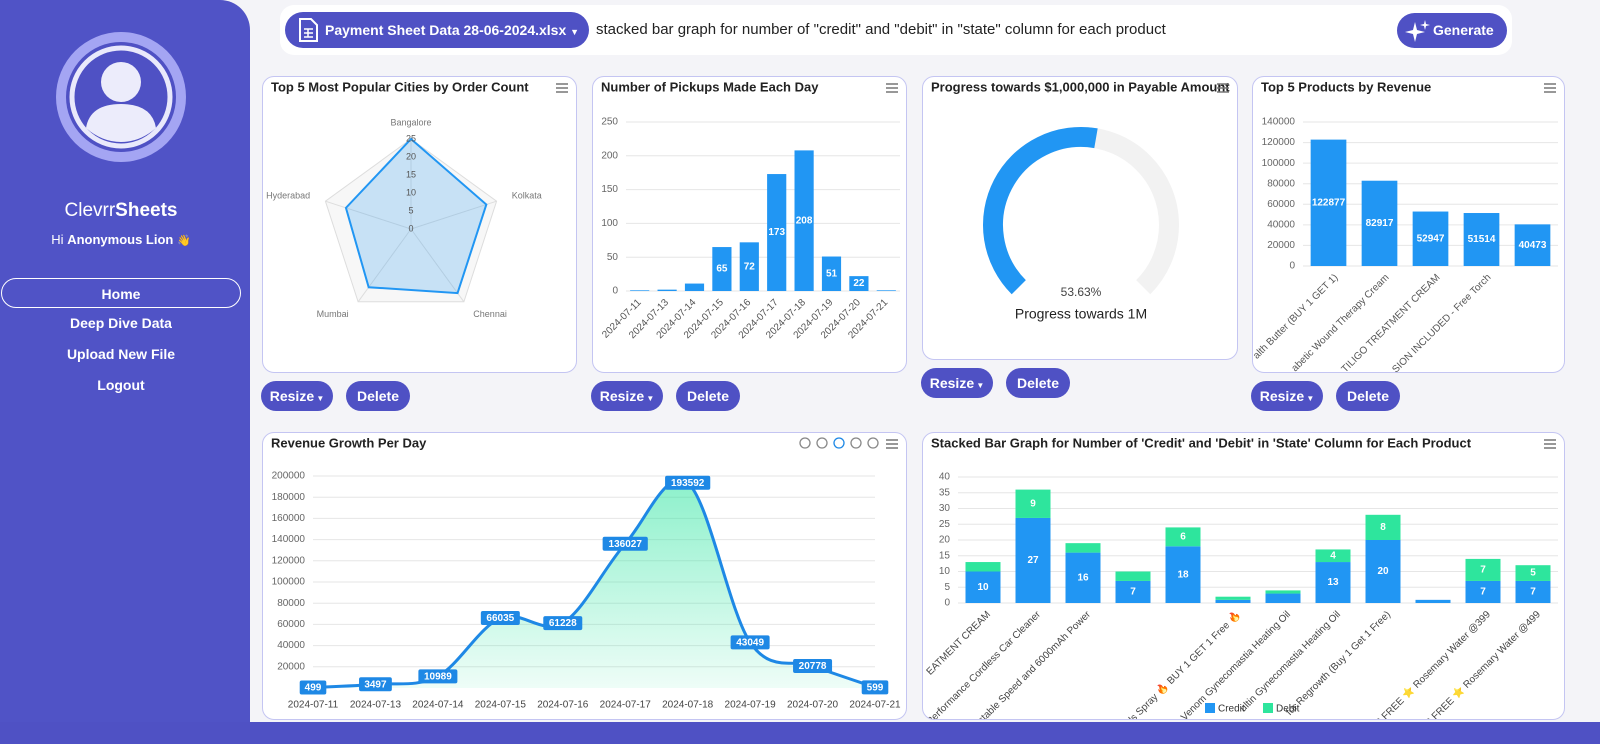 The image size is (1600, 744). I want to click on value-label: 40473, so click(1533, 245).